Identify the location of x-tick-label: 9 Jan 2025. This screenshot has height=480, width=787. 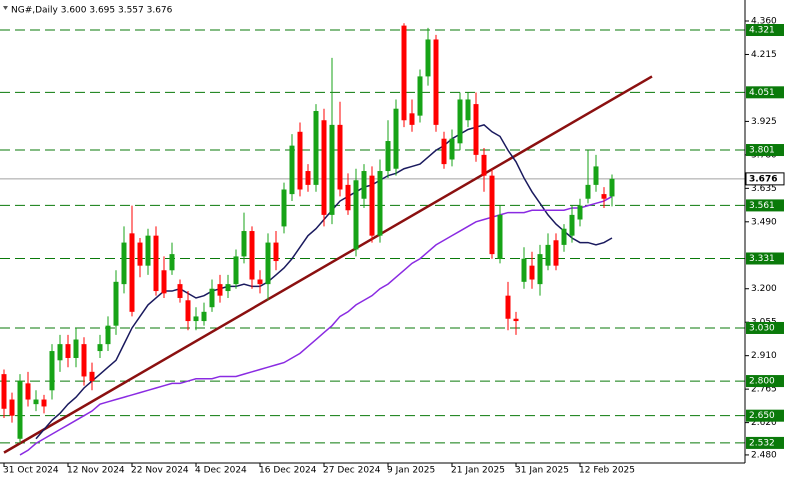
(411, 471).